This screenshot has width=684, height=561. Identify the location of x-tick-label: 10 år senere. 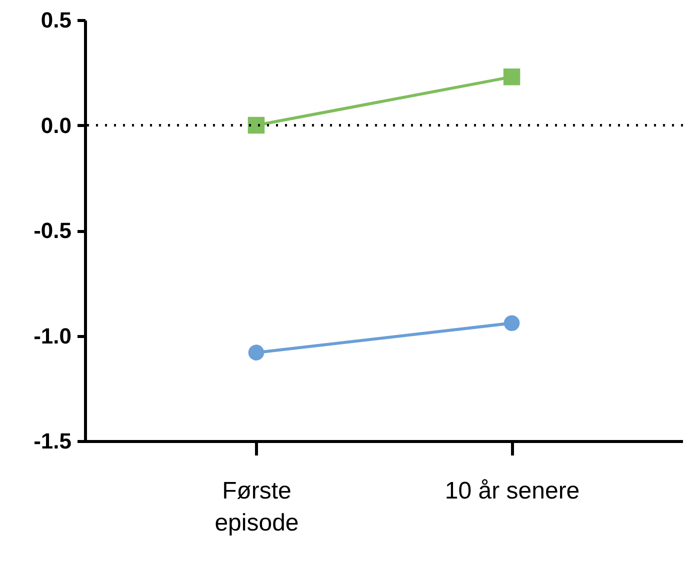
(512, 491).